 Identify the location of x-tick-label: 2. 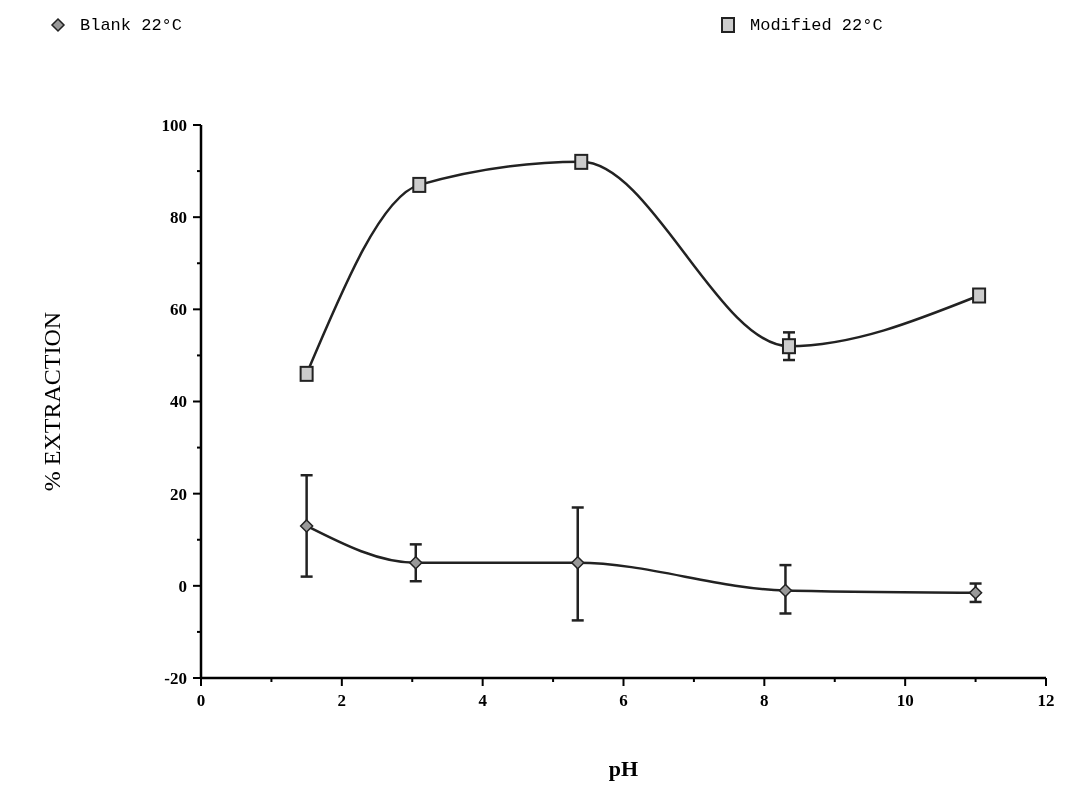
(342, 700).